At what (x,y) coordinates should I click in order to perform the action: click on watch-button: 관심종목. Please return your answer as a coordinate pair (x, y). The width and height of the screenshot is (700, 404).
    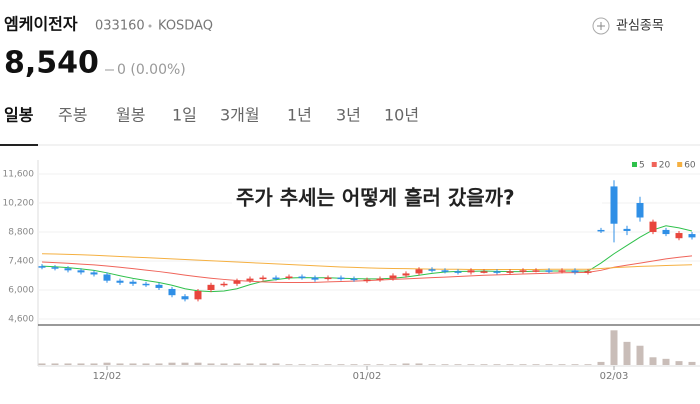
    Looking at the image, I should click on (628, 26).